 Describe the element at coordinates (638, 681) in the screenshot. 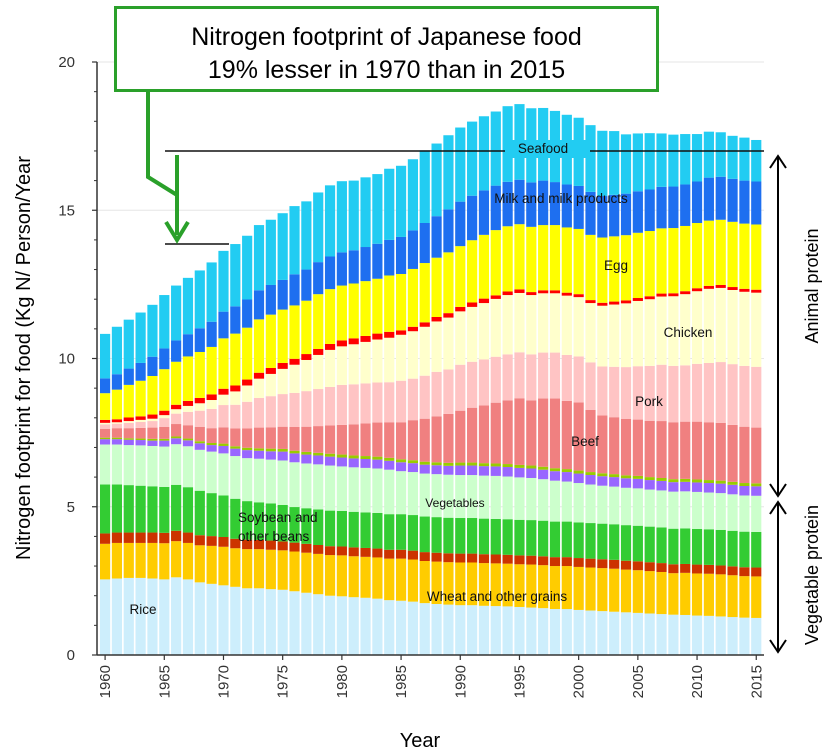

I see `x-tick-label: 2005` at that location.